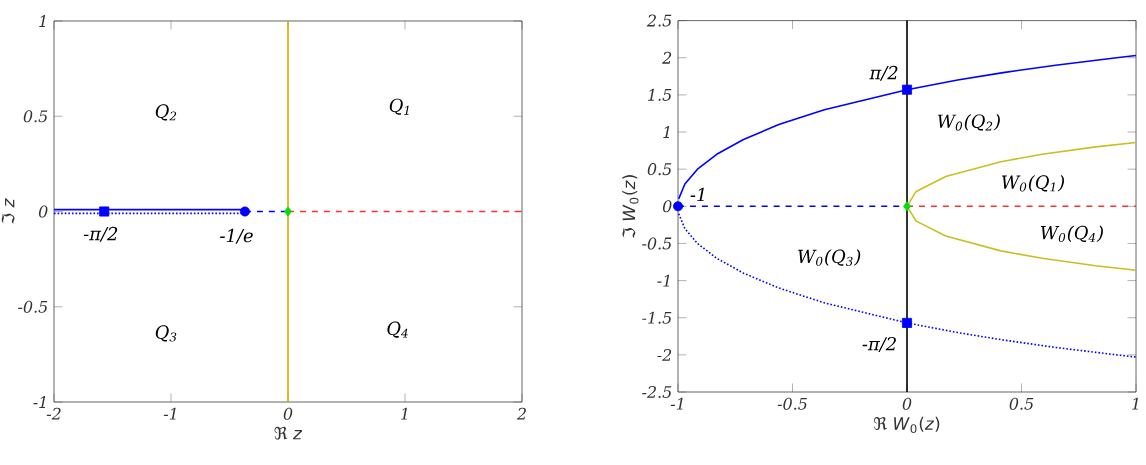 This screenshot has width=1146, height=465. What do you see at coordinates (288, 433) in the screenshot?
I see `x-axis-title: ℜ z` at bounding box center [288, 433].